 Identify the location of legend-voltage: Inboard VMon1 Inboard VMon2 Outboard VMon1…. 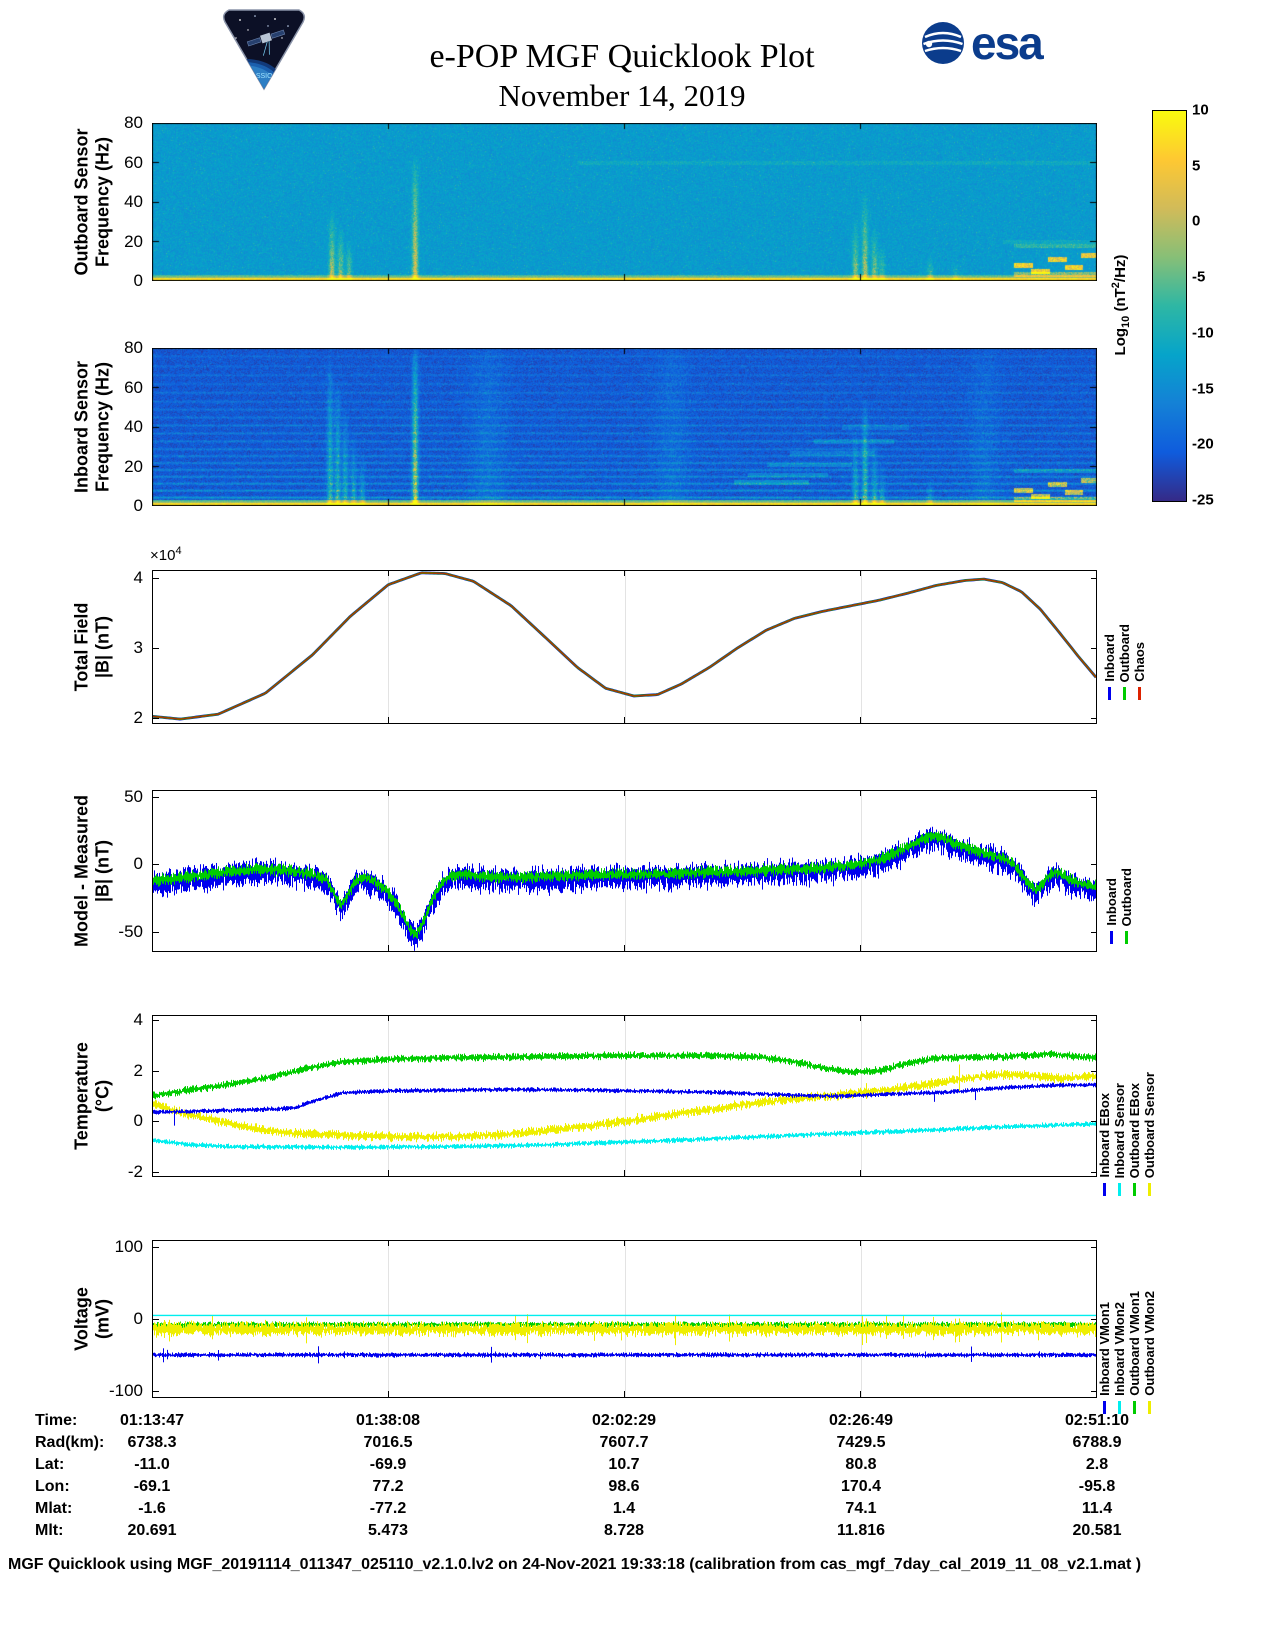
(1127, 1328).